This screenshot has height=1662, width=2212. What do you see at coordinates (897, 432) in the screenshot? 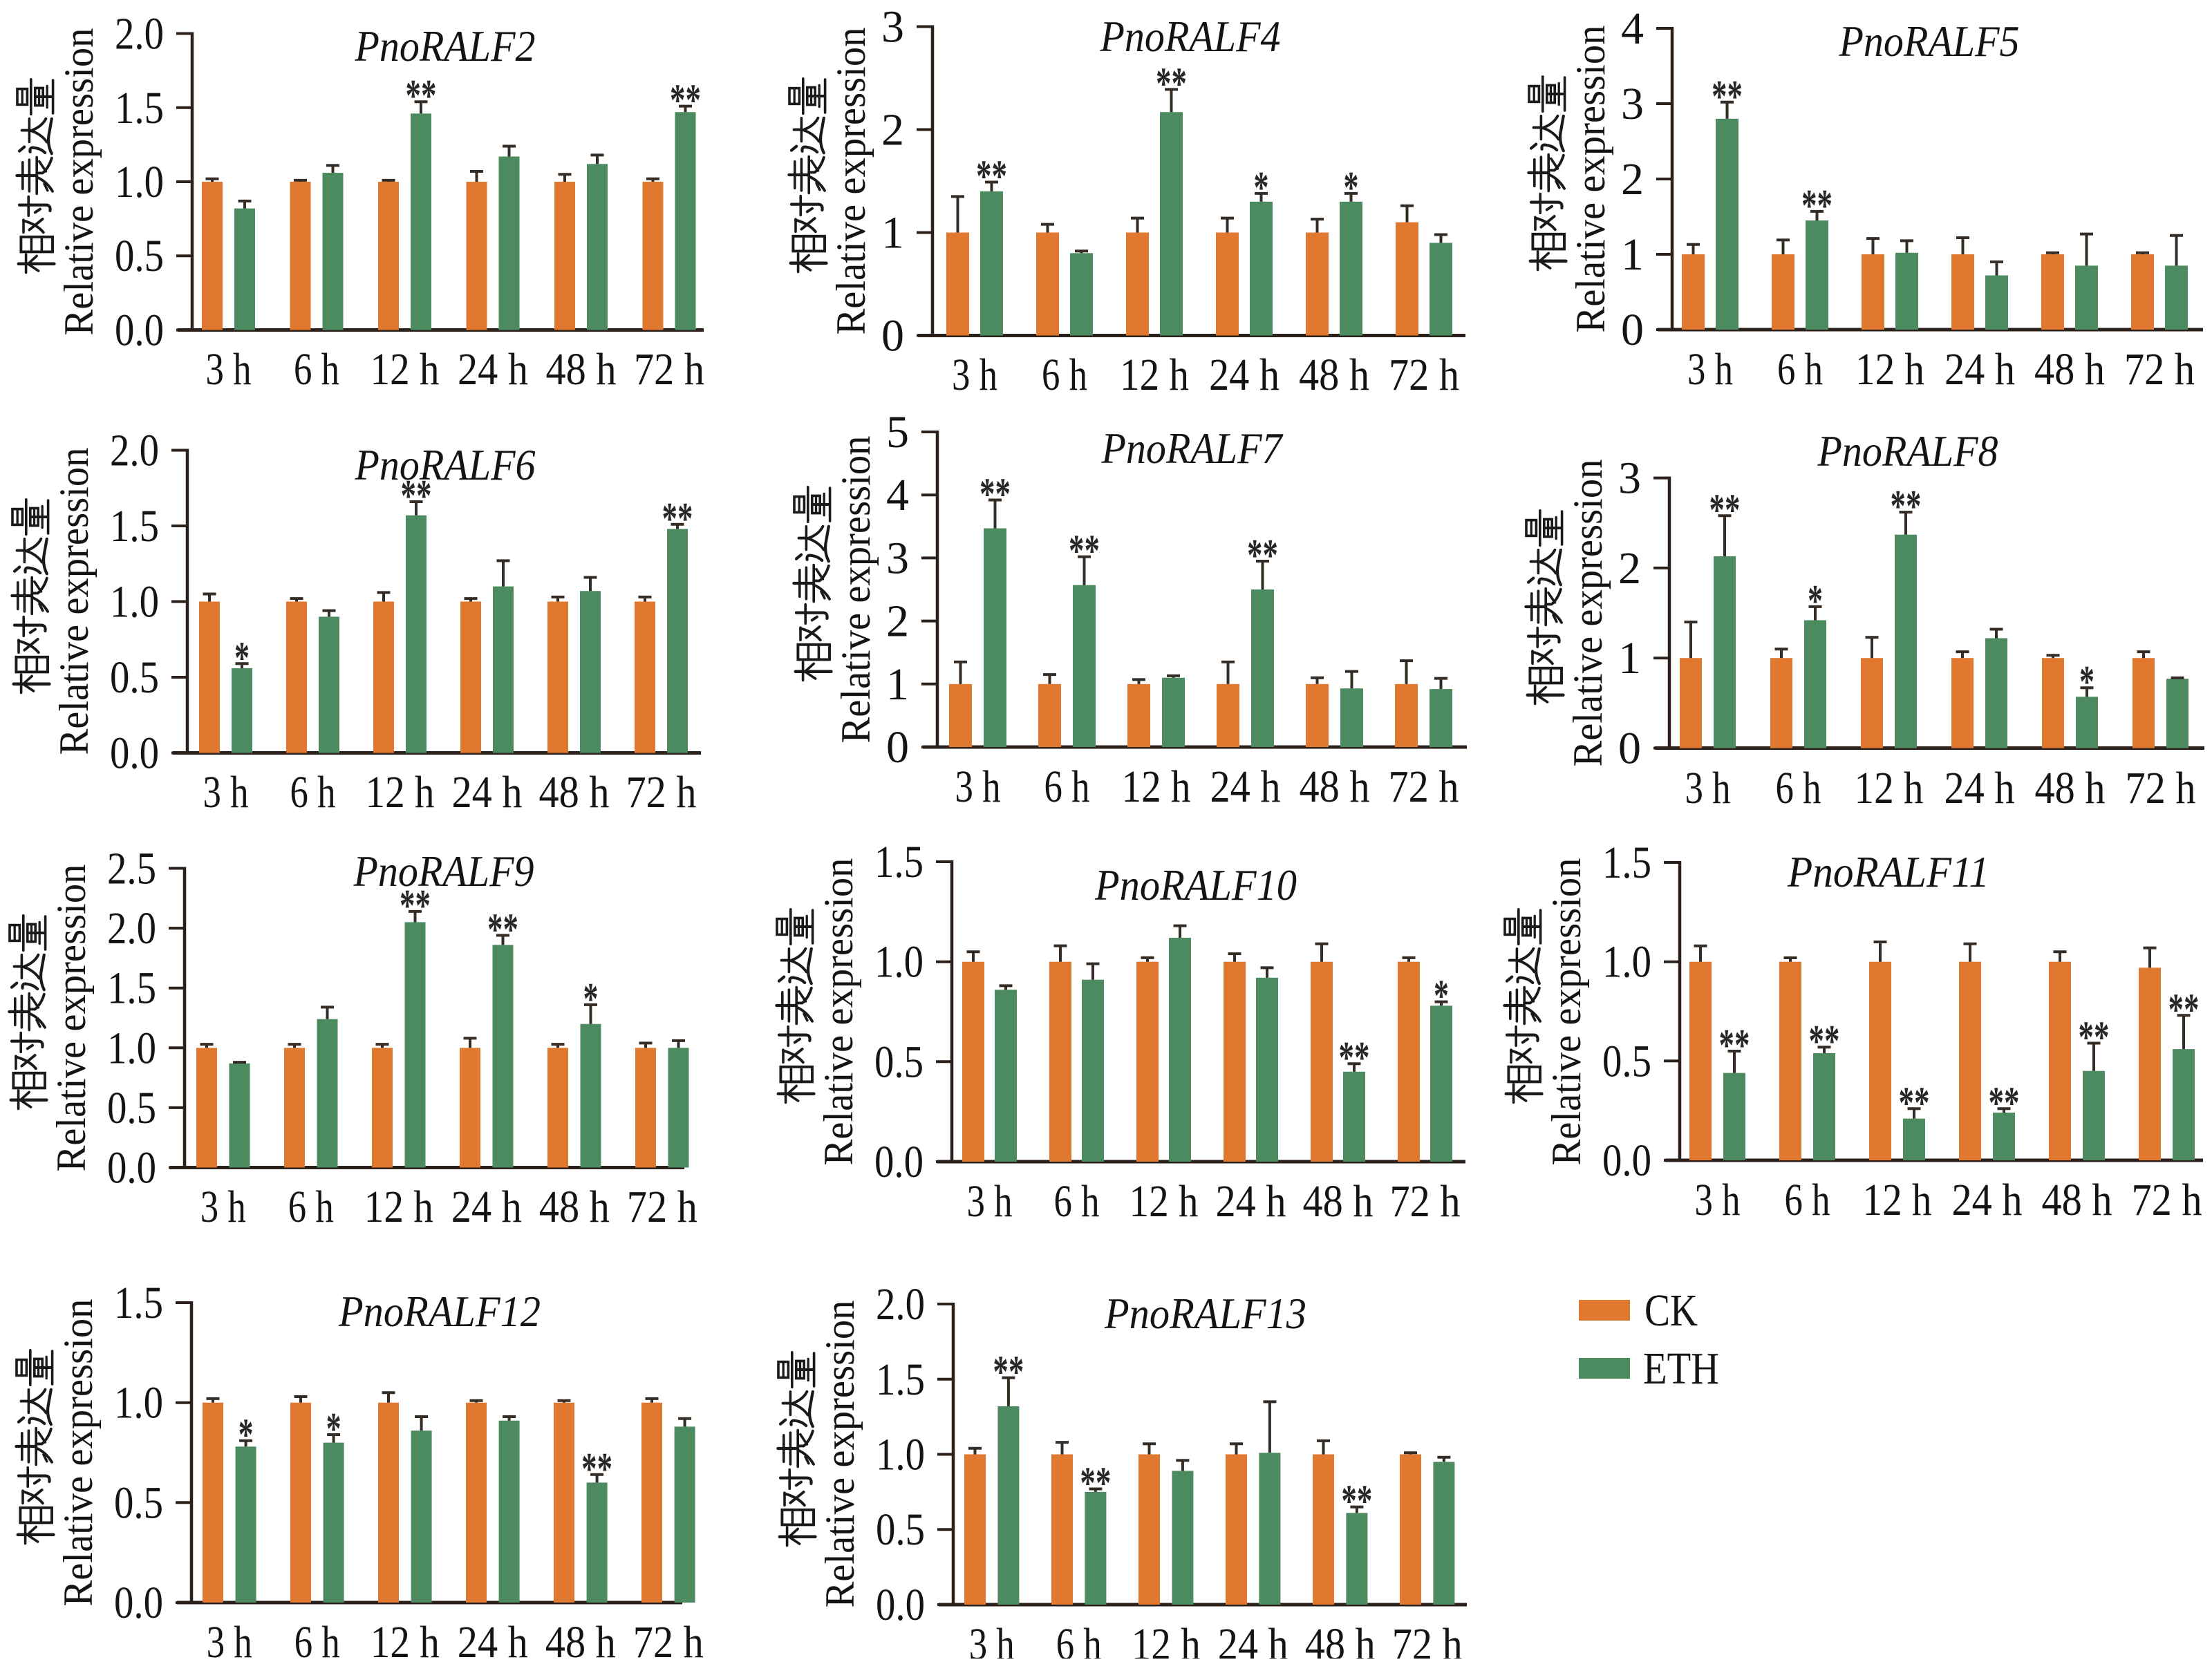
I see `svg-text: 5` at bounding box center [897, 432].